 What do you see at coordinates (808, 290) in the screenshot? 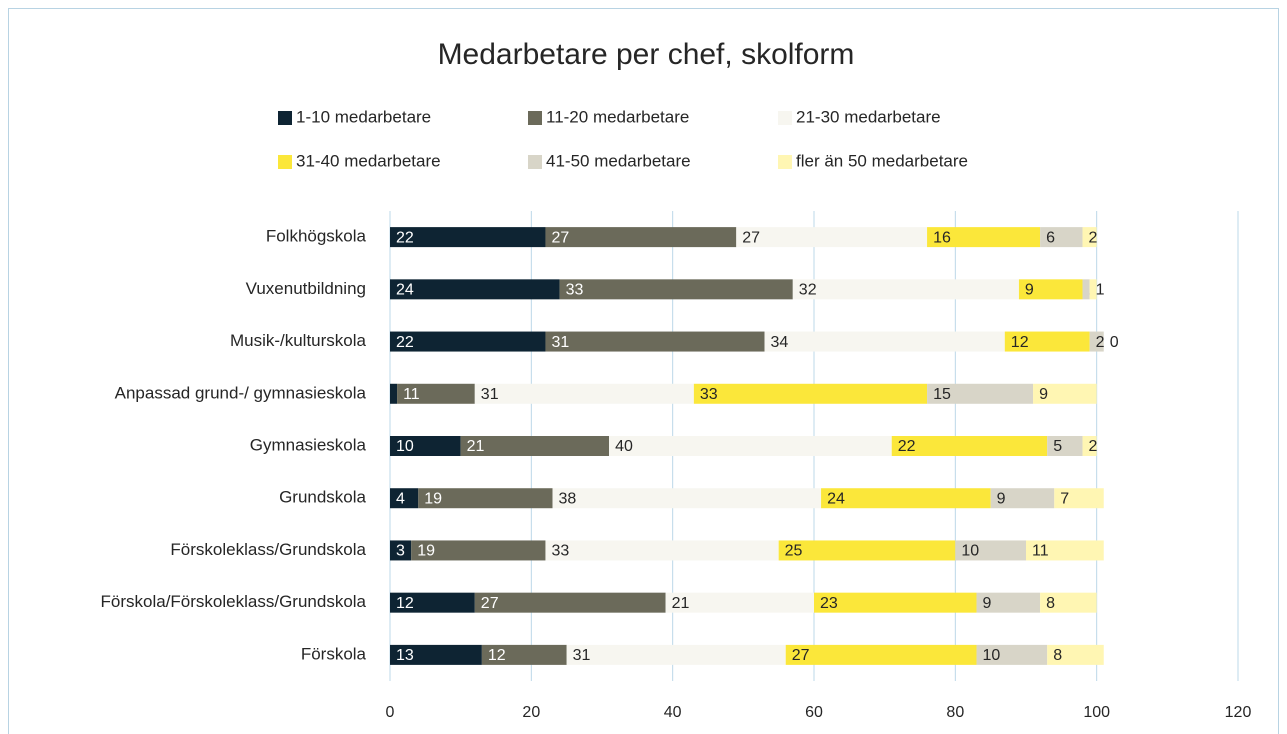
I see `data-label: 32` at bounding box center [808, 290].